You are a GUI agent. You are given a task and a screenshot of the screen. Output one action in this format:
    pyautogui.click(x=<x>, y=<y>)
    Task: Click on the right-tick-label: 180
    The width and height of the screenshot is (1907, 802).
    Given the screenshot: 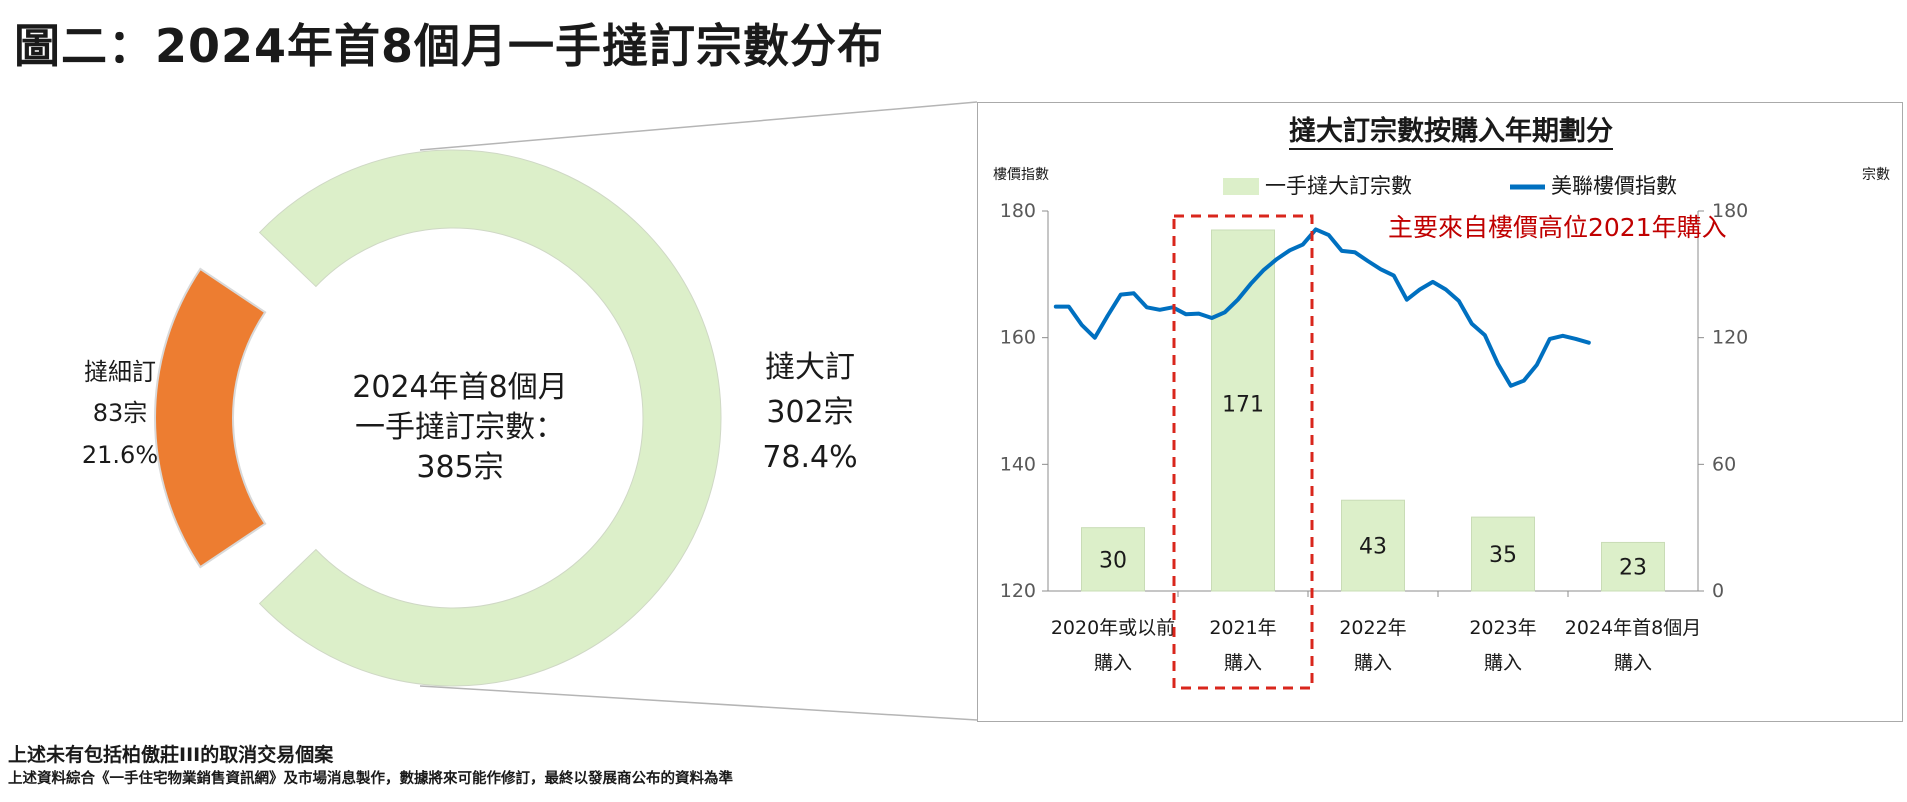 What is the action you would take?
    pyautogui.click(x=1730, y=211)
    